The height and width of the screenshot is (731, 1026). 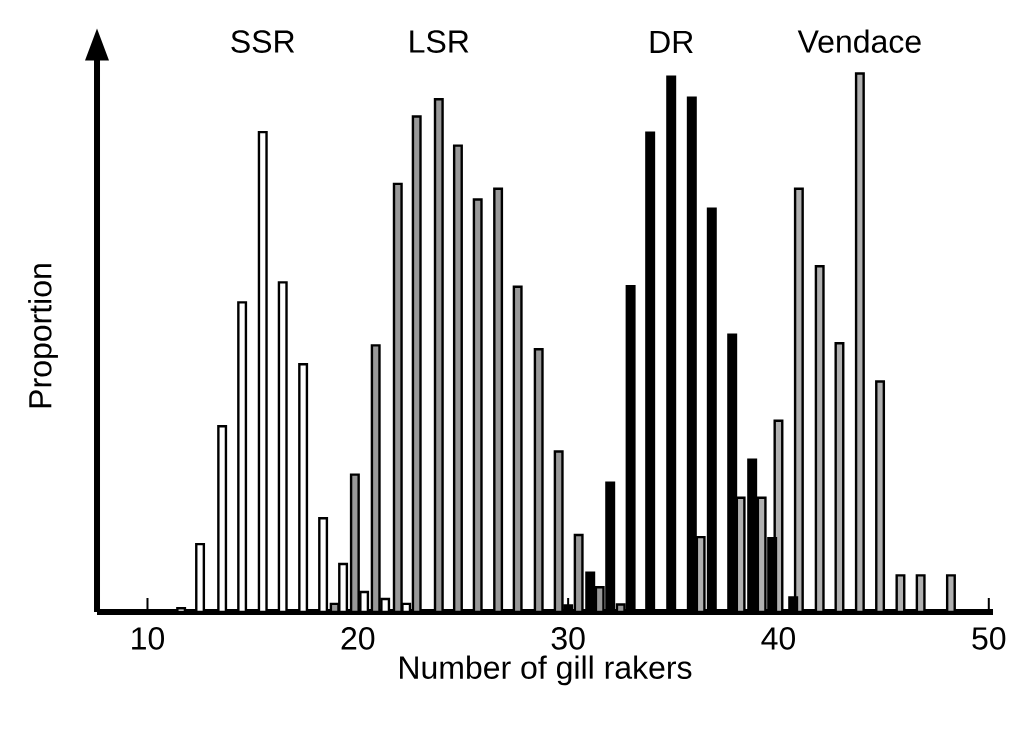 What do you see at coordinates (263, 41) in the screenshot?
I see `text: SSR` at bounding box center [263, 41].